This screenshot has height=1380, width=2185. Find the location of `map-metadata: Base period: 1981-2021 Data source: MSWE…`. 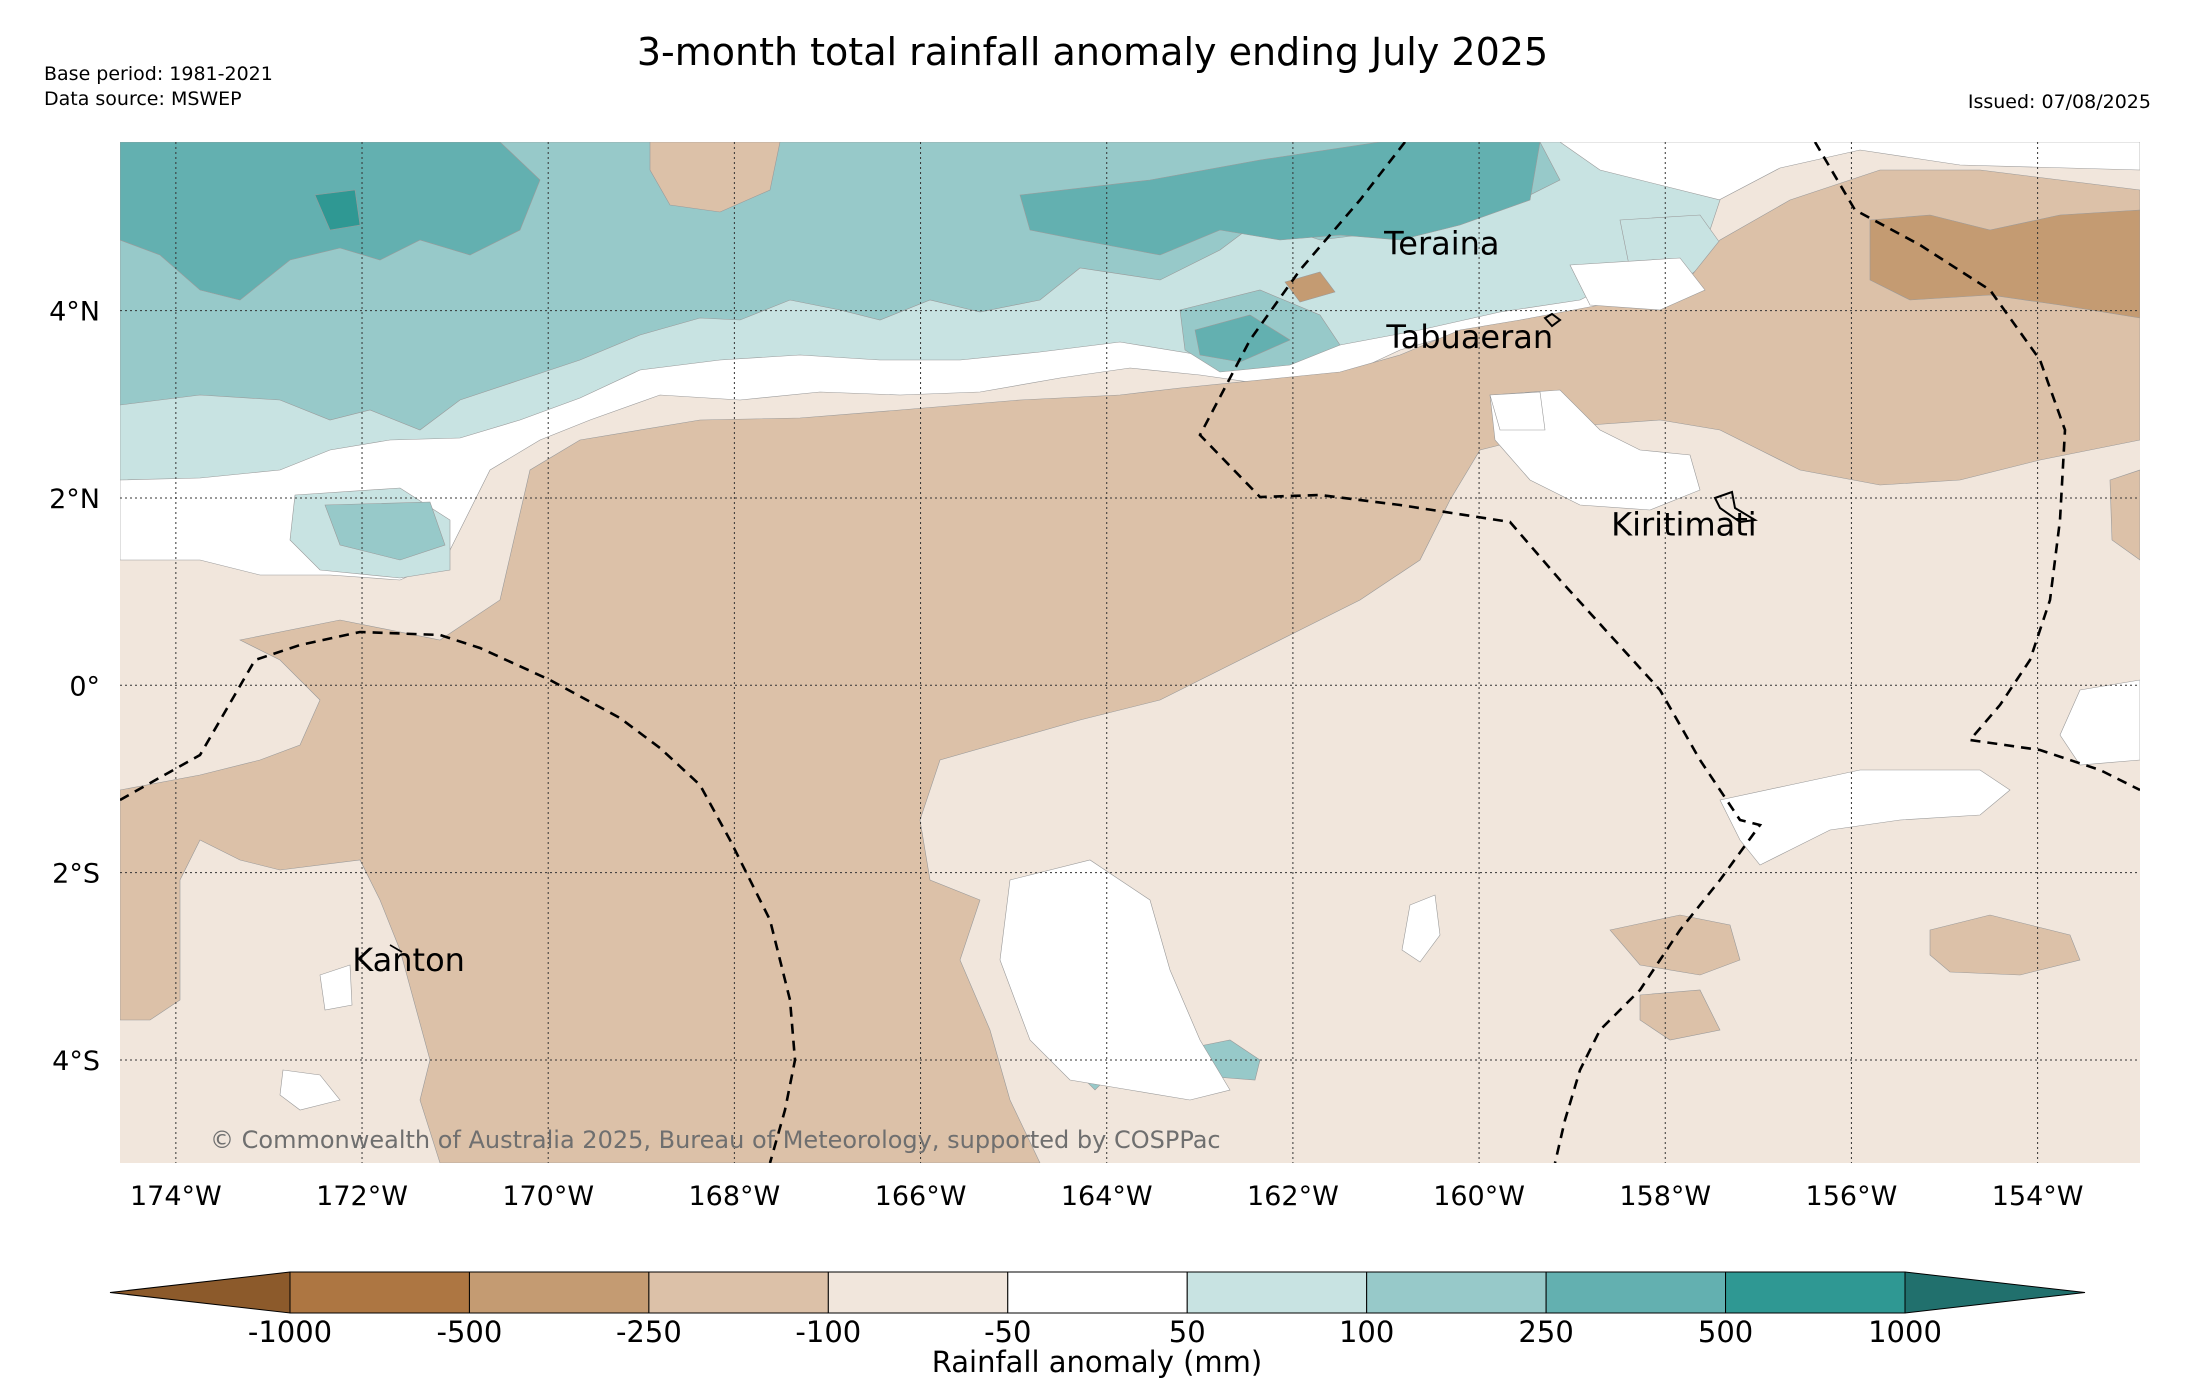

map-metadata: Base period: 1981-2021 Data source: MSWE… is located at coordinates (158, 87).